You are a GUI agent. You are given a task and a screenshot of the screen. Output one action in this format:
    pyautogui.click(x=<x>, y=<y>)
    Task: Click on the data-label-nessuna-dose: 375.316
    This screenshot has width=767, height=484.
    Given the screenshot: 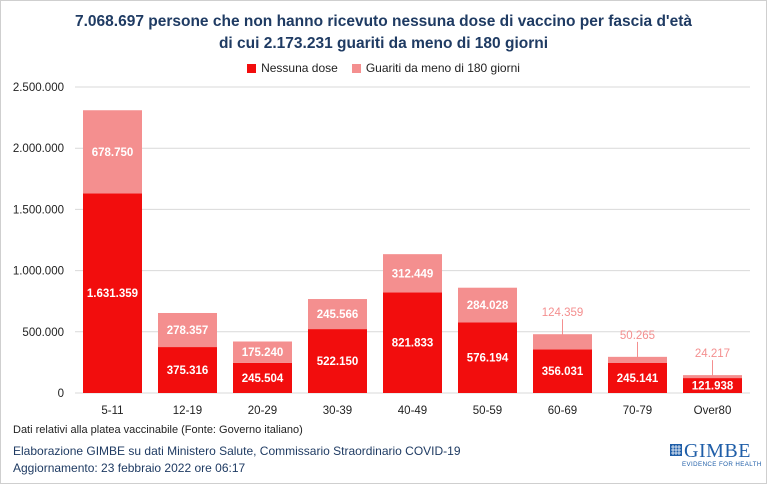 What is the action you would take?
    pyautogui.click(x=188, y=371)
    